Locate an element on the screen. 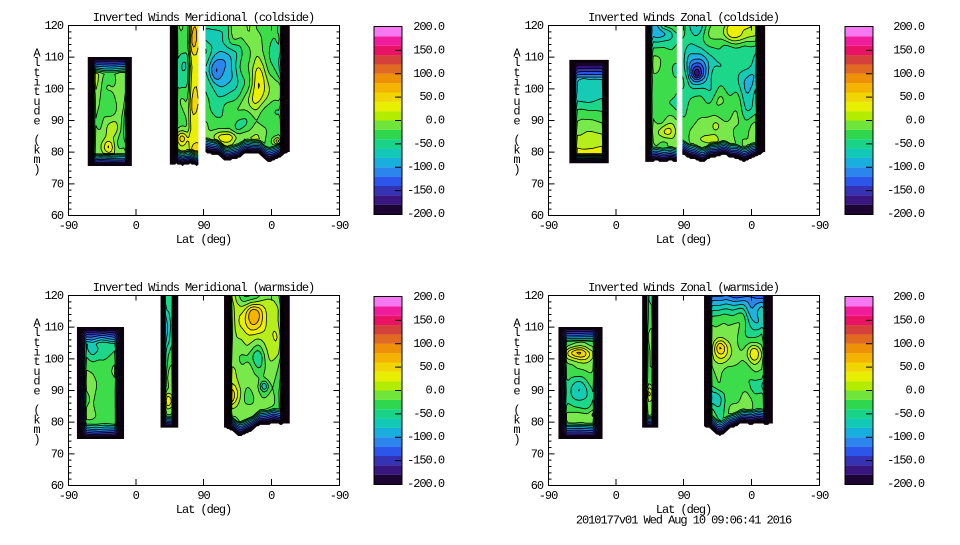  svg-text:Inverted Winds Meridional (col: Inverted Winds Meridional (coldside) is located at coordinates (203, 18).